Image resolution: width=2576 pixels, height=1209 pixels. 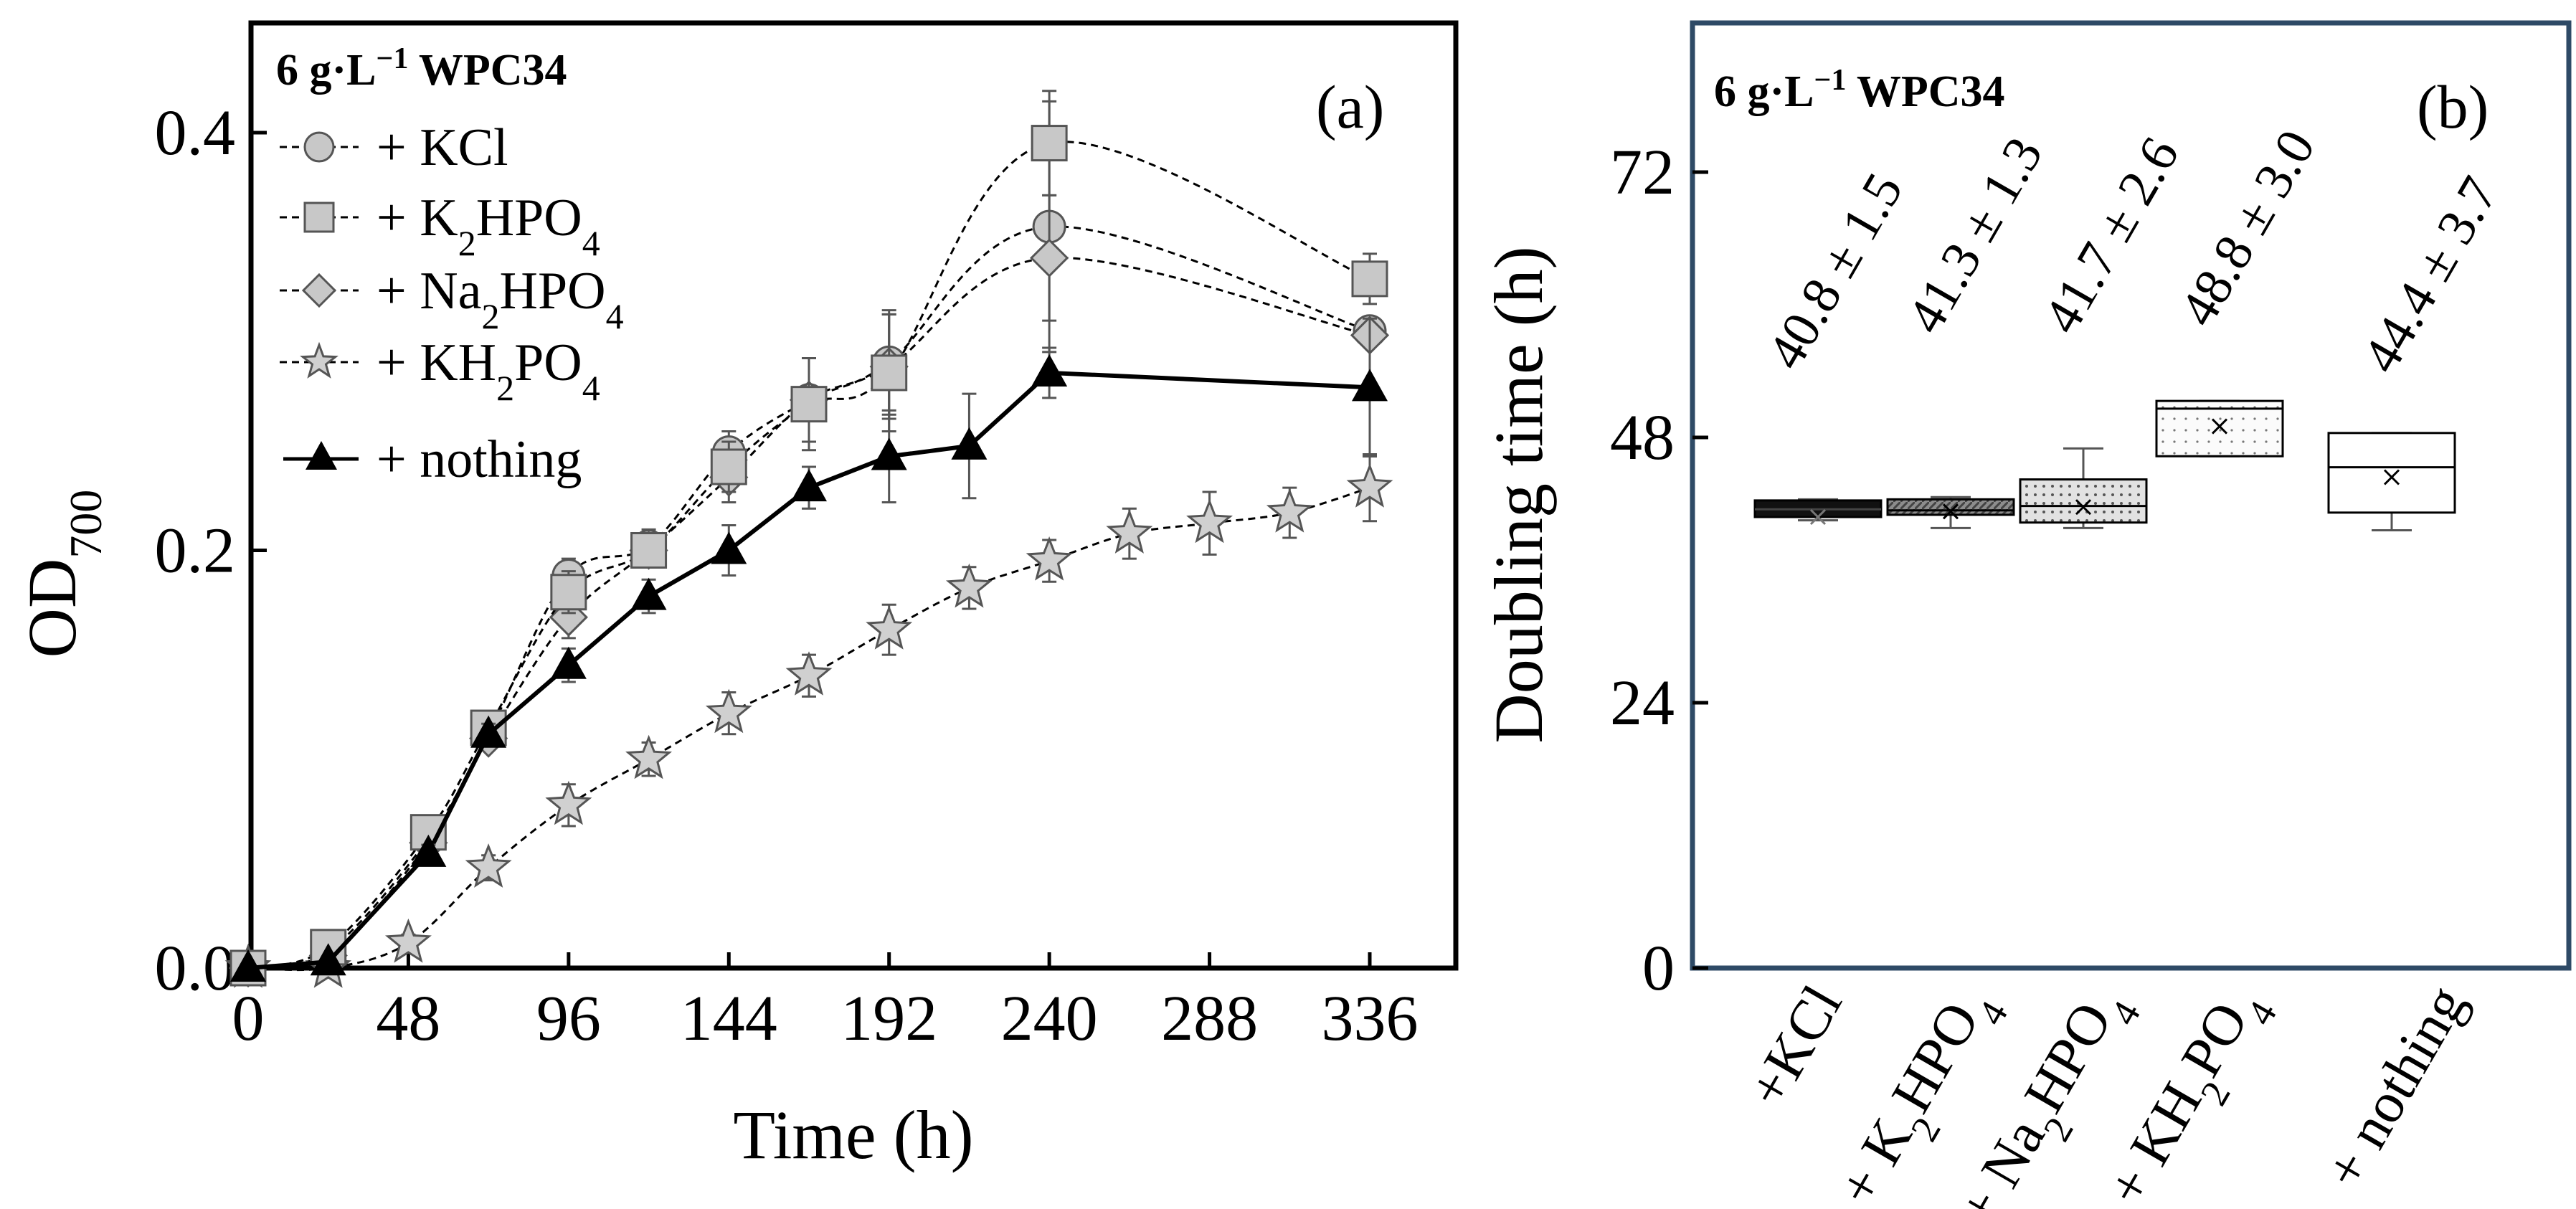 I want to click on x-tick-label: 96, so click(x=568, y=1018).